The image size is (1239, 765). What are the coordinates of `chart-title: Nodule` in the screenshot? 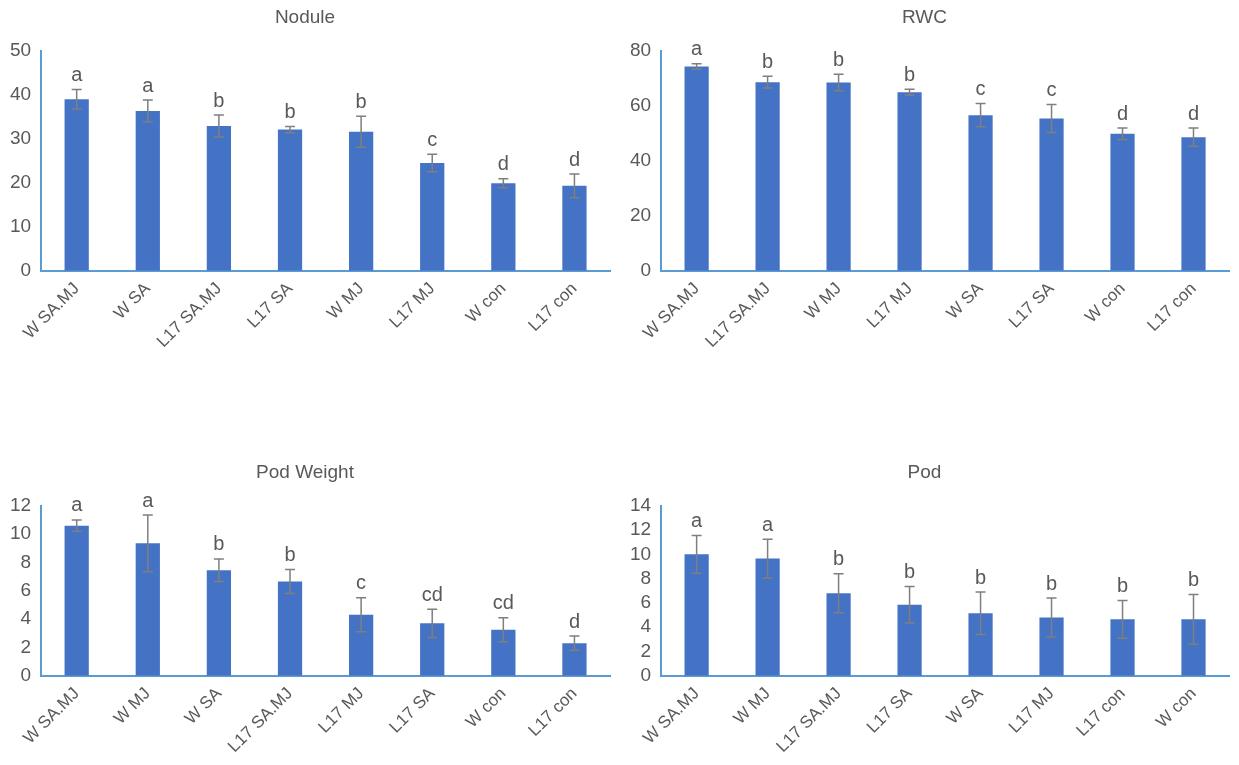 It's located at (305, 16).